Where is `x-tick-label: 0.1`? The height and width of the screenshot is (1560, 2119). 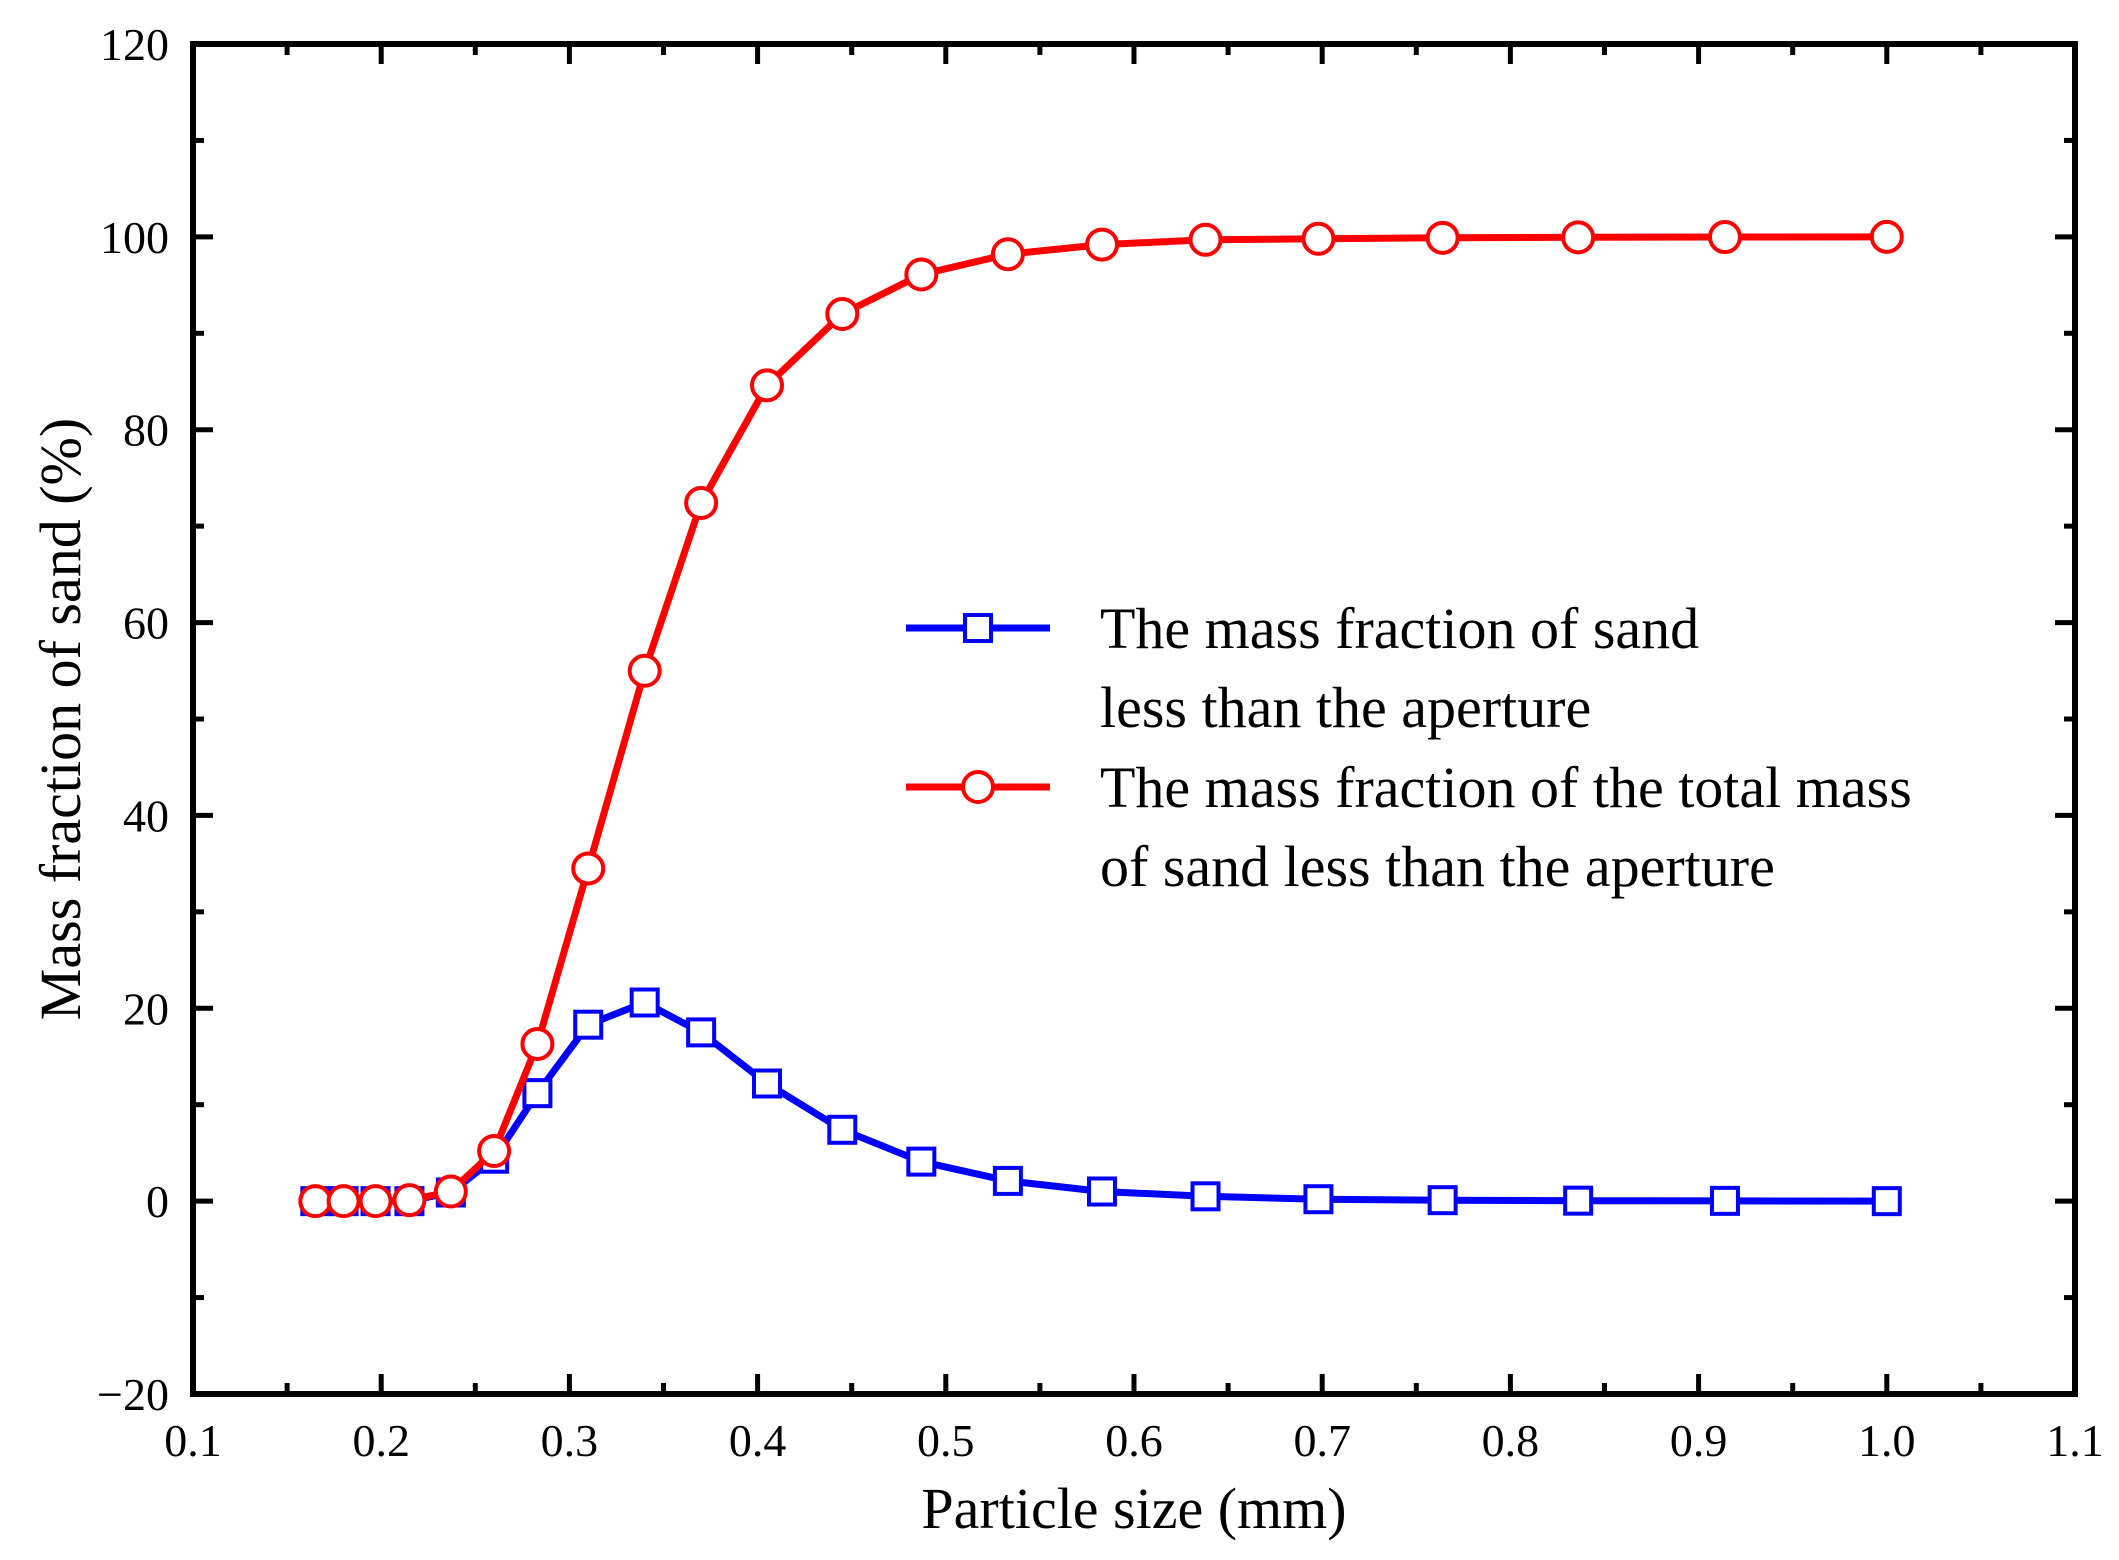
x-tick-label: 0.1 is located at coordinates (193, 1440).